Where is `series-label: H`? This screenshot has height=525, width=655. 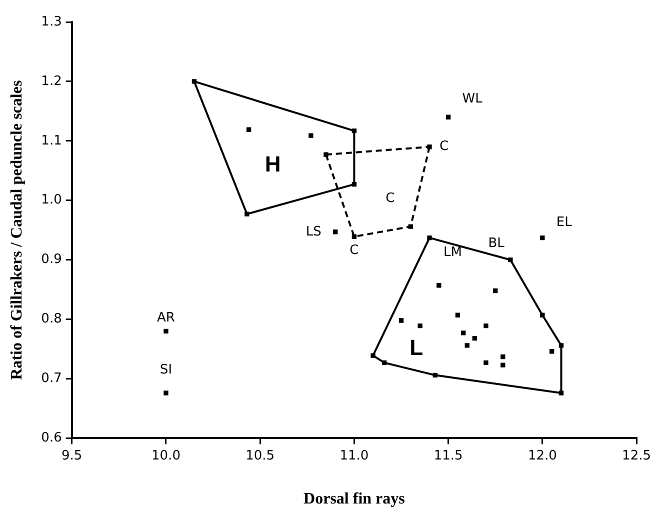 series-label: H is located at coordinates (272, 163).